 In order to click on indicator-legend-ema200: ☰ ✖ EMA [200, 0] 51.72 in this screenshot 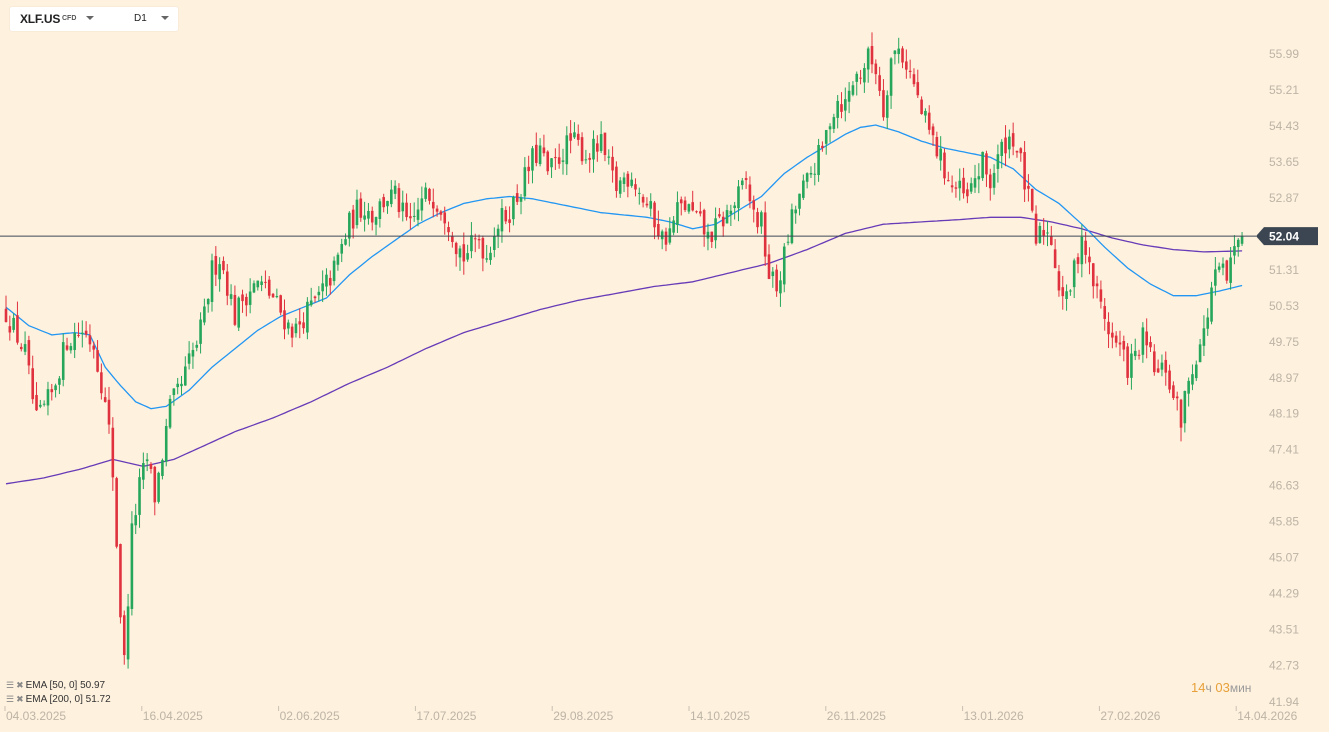, I will do `click(58, 699)`.